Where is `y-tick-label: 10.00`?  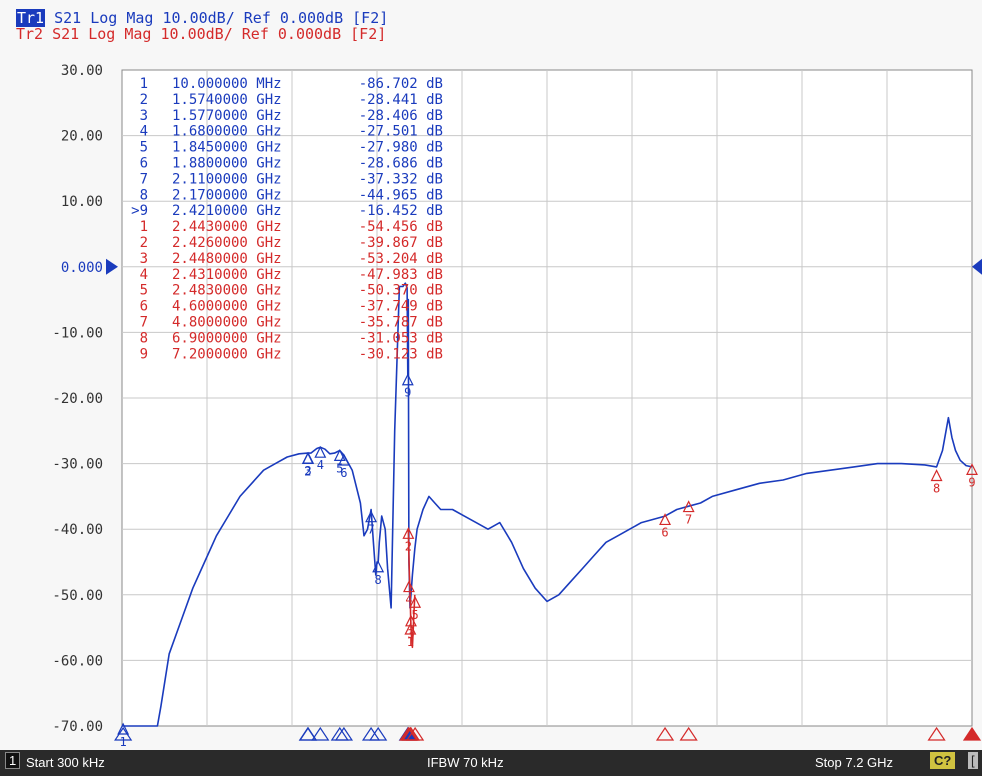
y-tick-label: 10.00 is located at coordinates (82, 202).